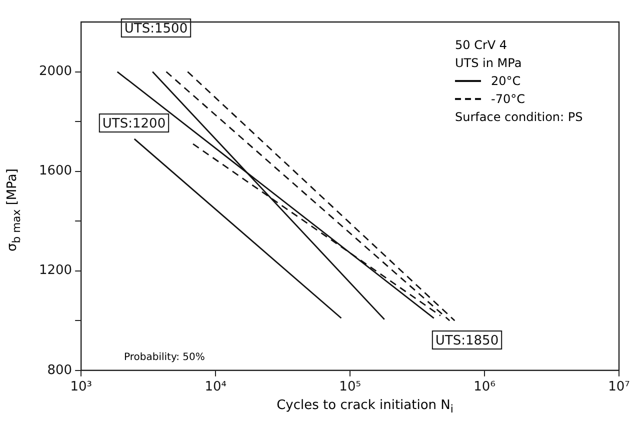  I want to click on legend-label: 20°C, so click(506, 81).